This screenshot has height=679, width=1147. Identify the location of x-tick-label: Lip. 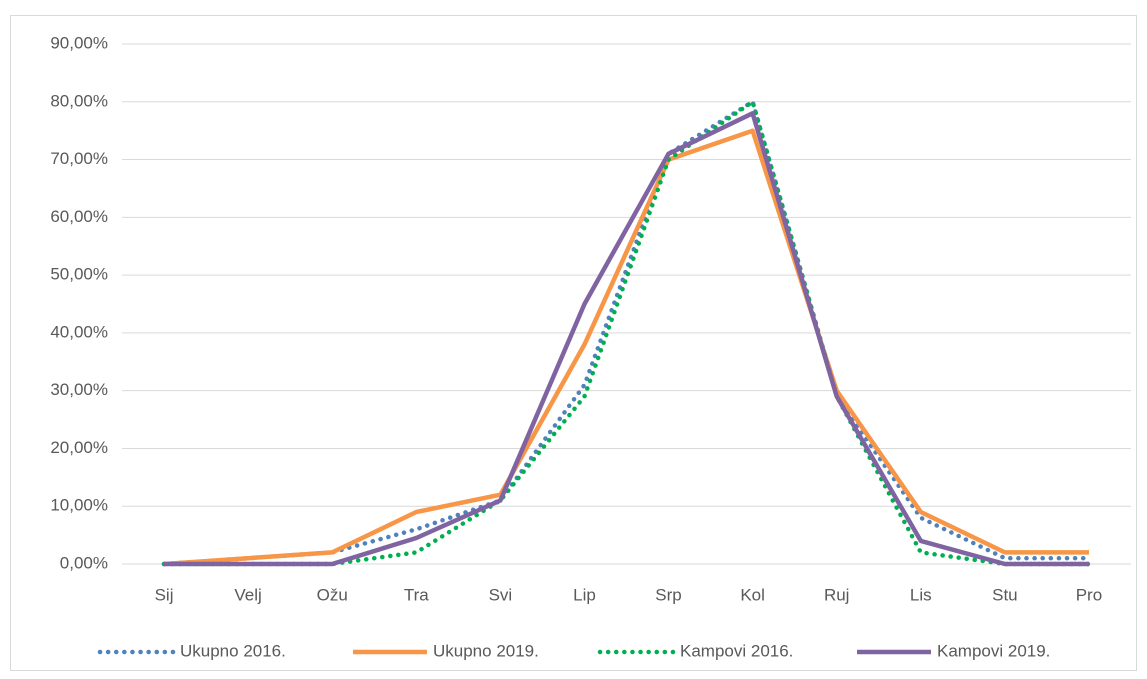
(584, 594).